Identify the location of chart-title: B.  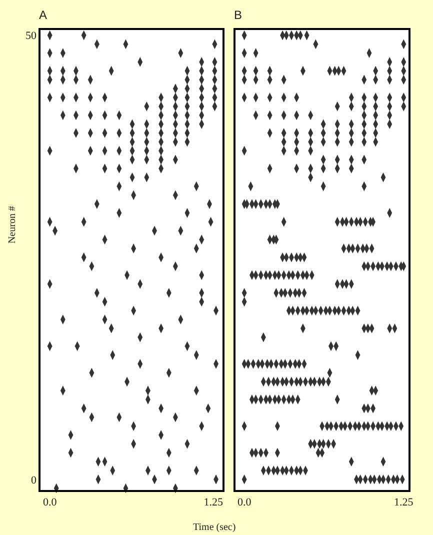
(238, 15).